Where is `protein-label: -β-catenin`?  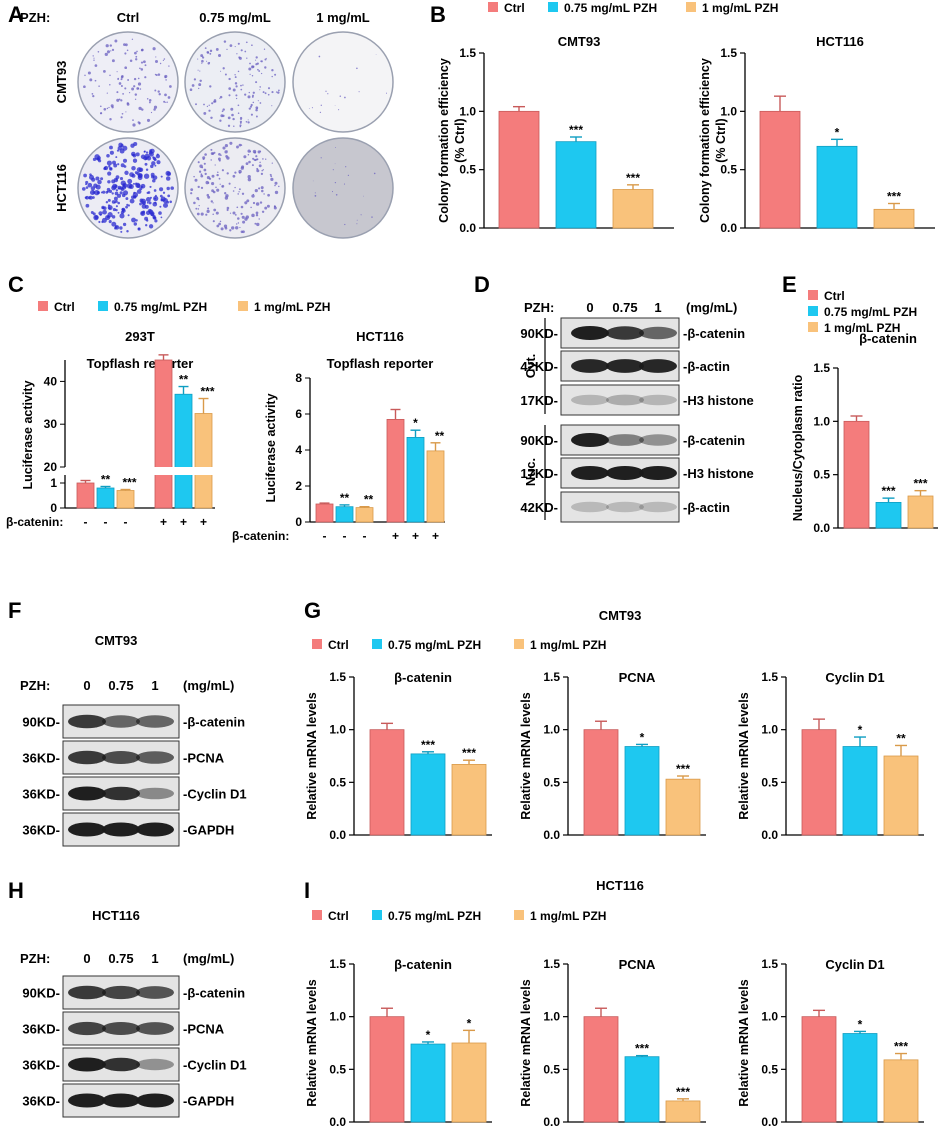
protein-label: -β-catenin is located at coordinates (714, 440).